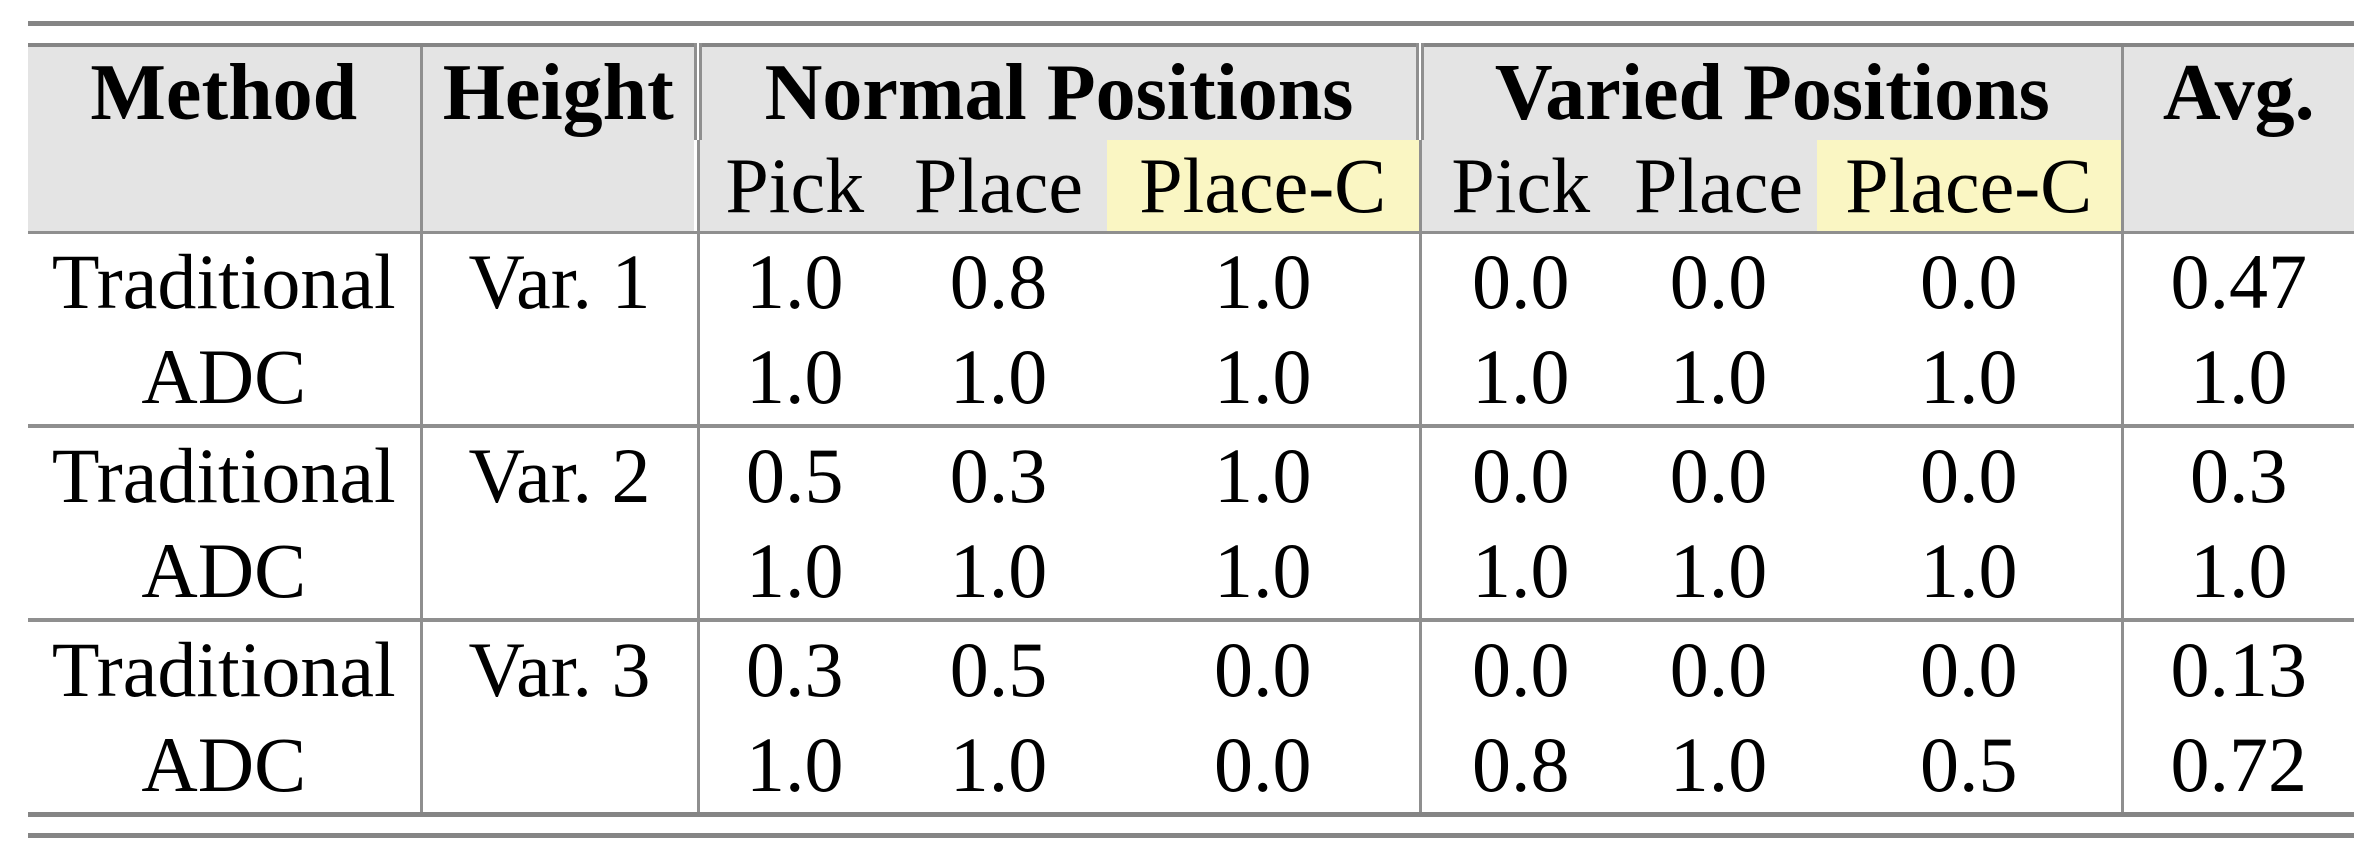 The height and width of the screenshot is (860, 2366). Describe the element at coordinates (2237, 766) in the screenshot. I see `avg-cell: 0.72` at that location.